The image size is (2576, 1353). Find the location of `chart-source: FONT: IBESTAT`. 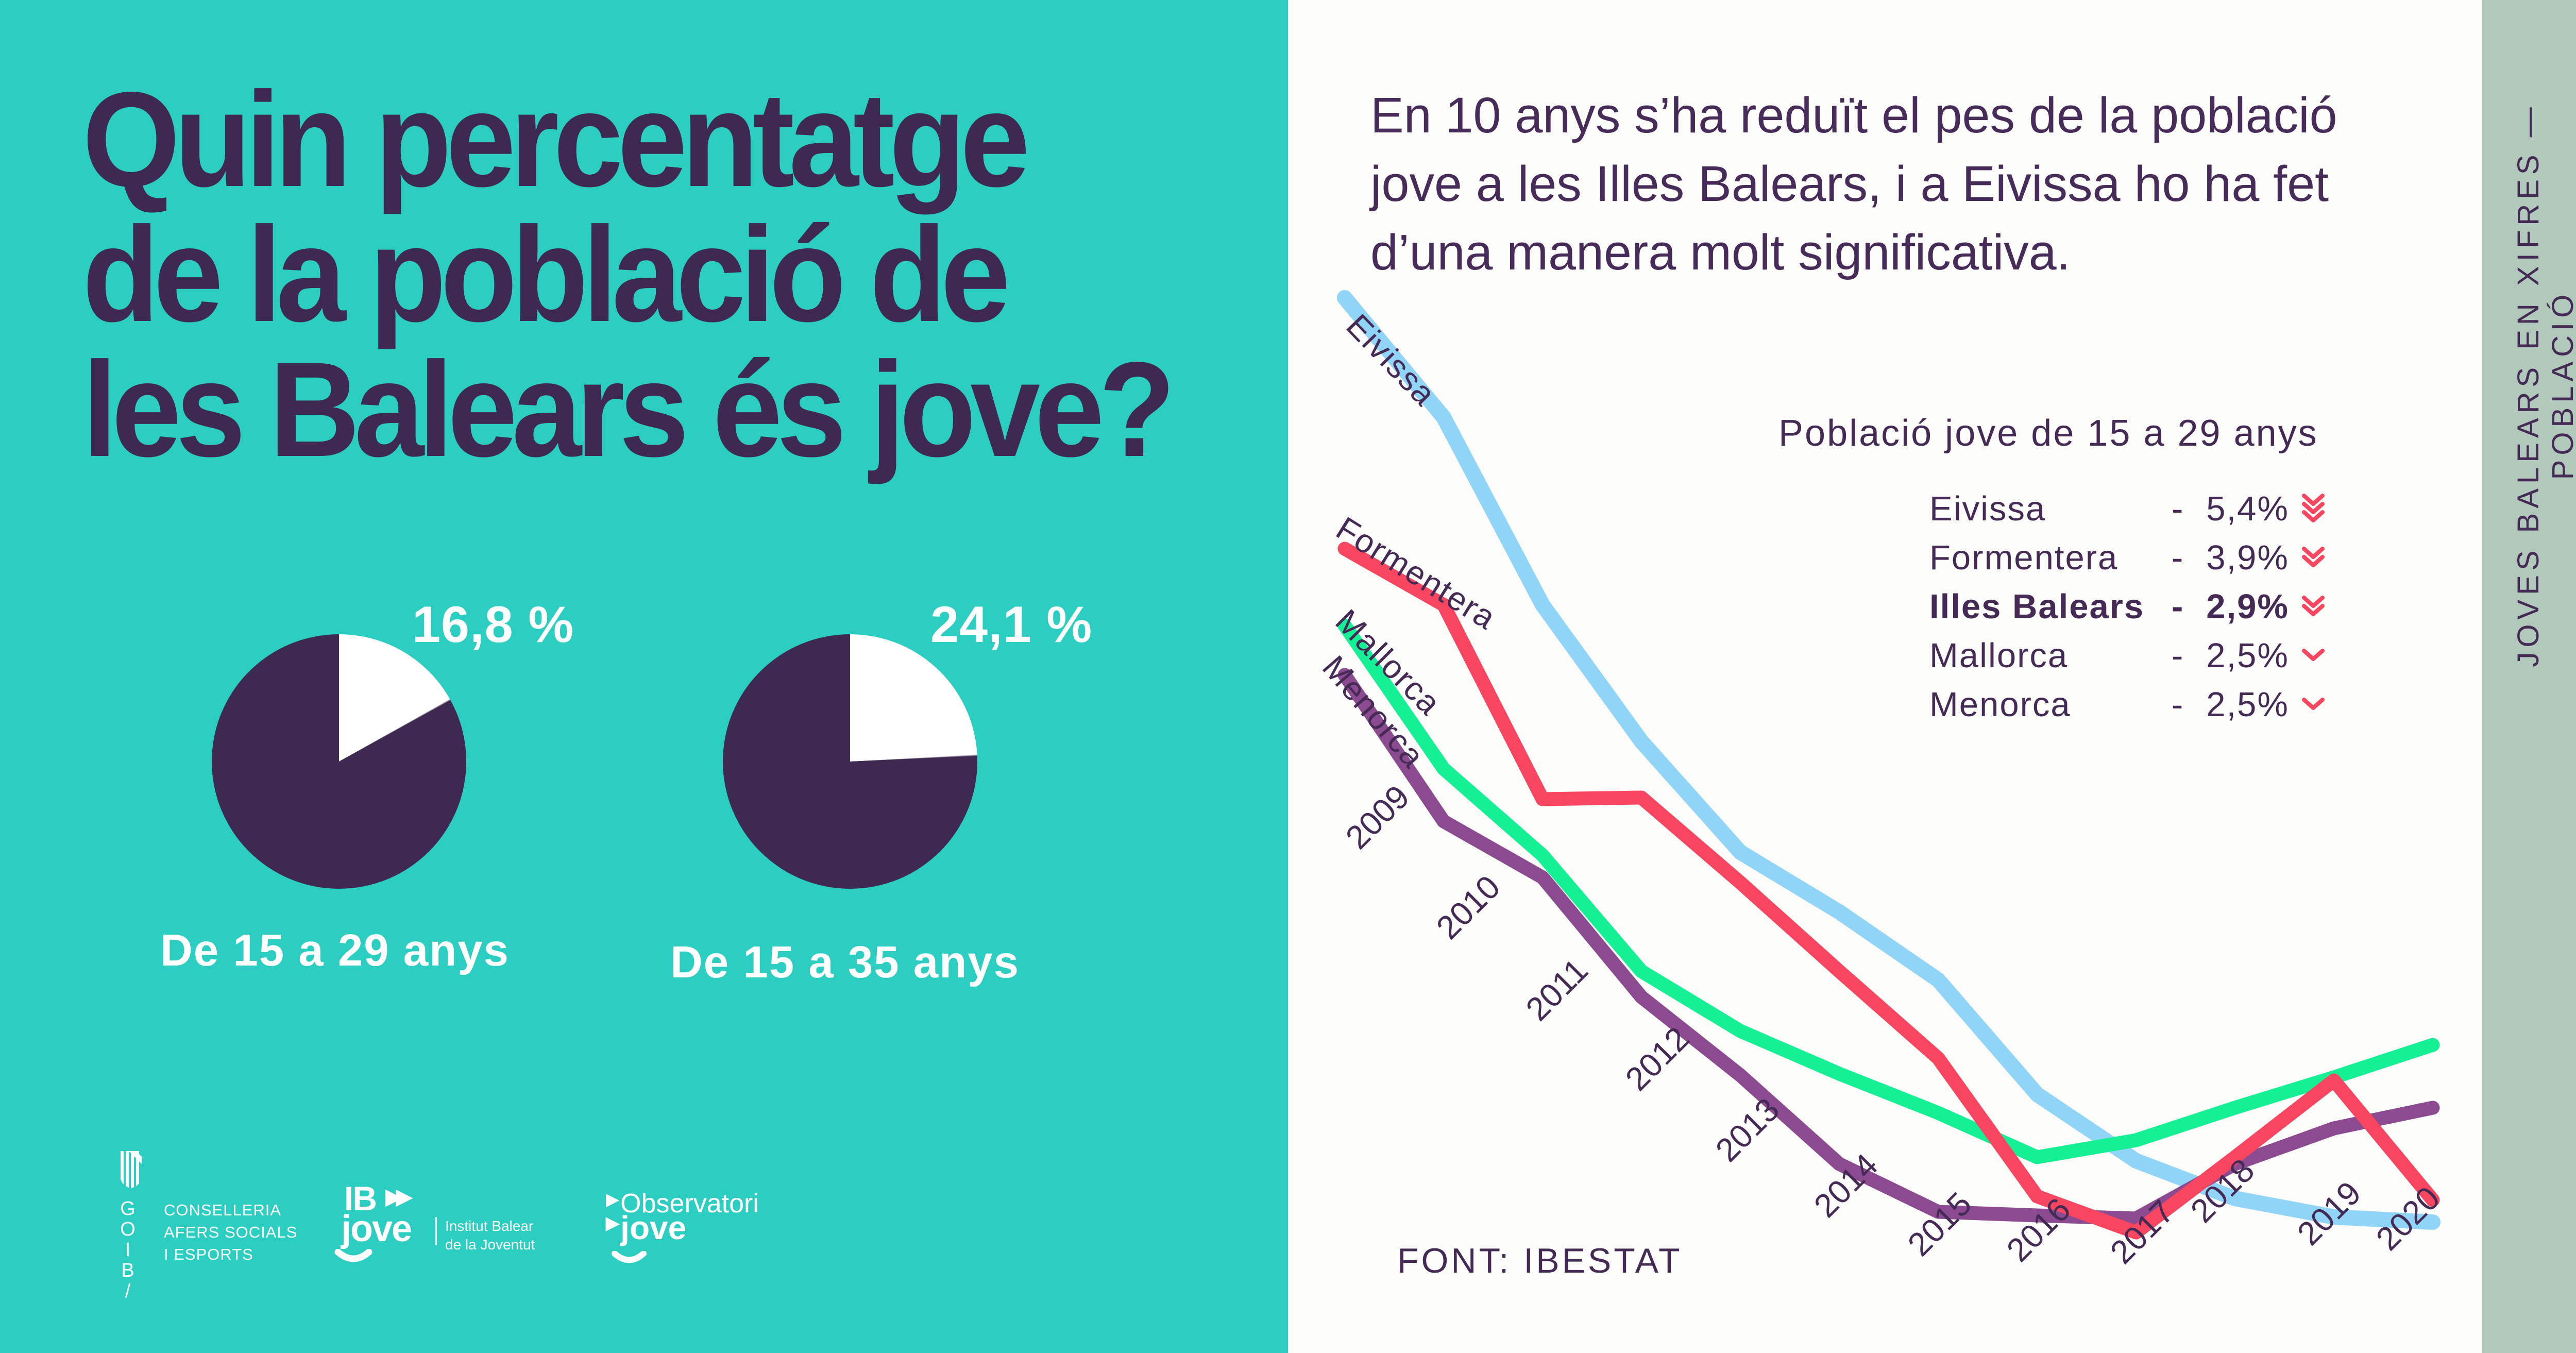

chart-source: FONT: IBESTAT is located at coordinates (1540, 1260).